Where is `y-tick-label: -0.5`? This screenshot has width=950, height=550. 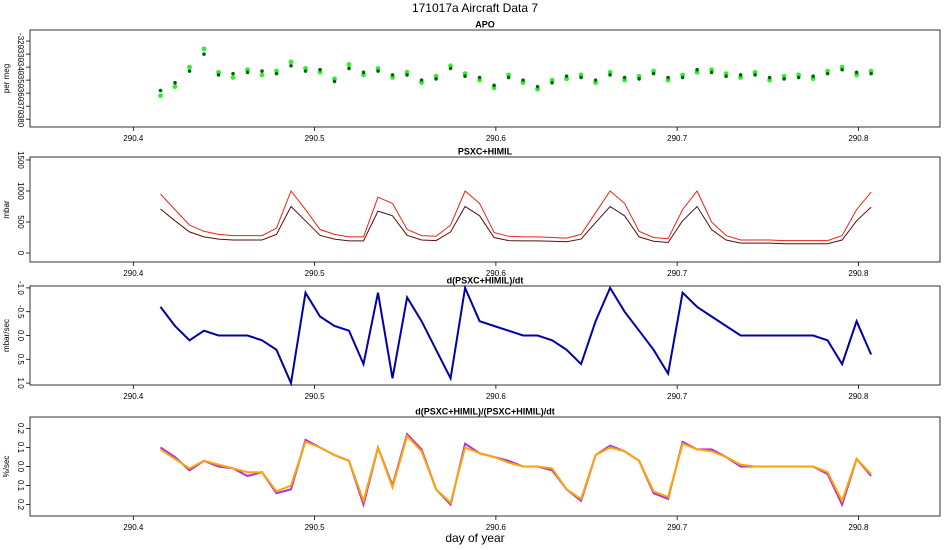
y-tick-label: -0.5 is located at coordinates (20, 312).